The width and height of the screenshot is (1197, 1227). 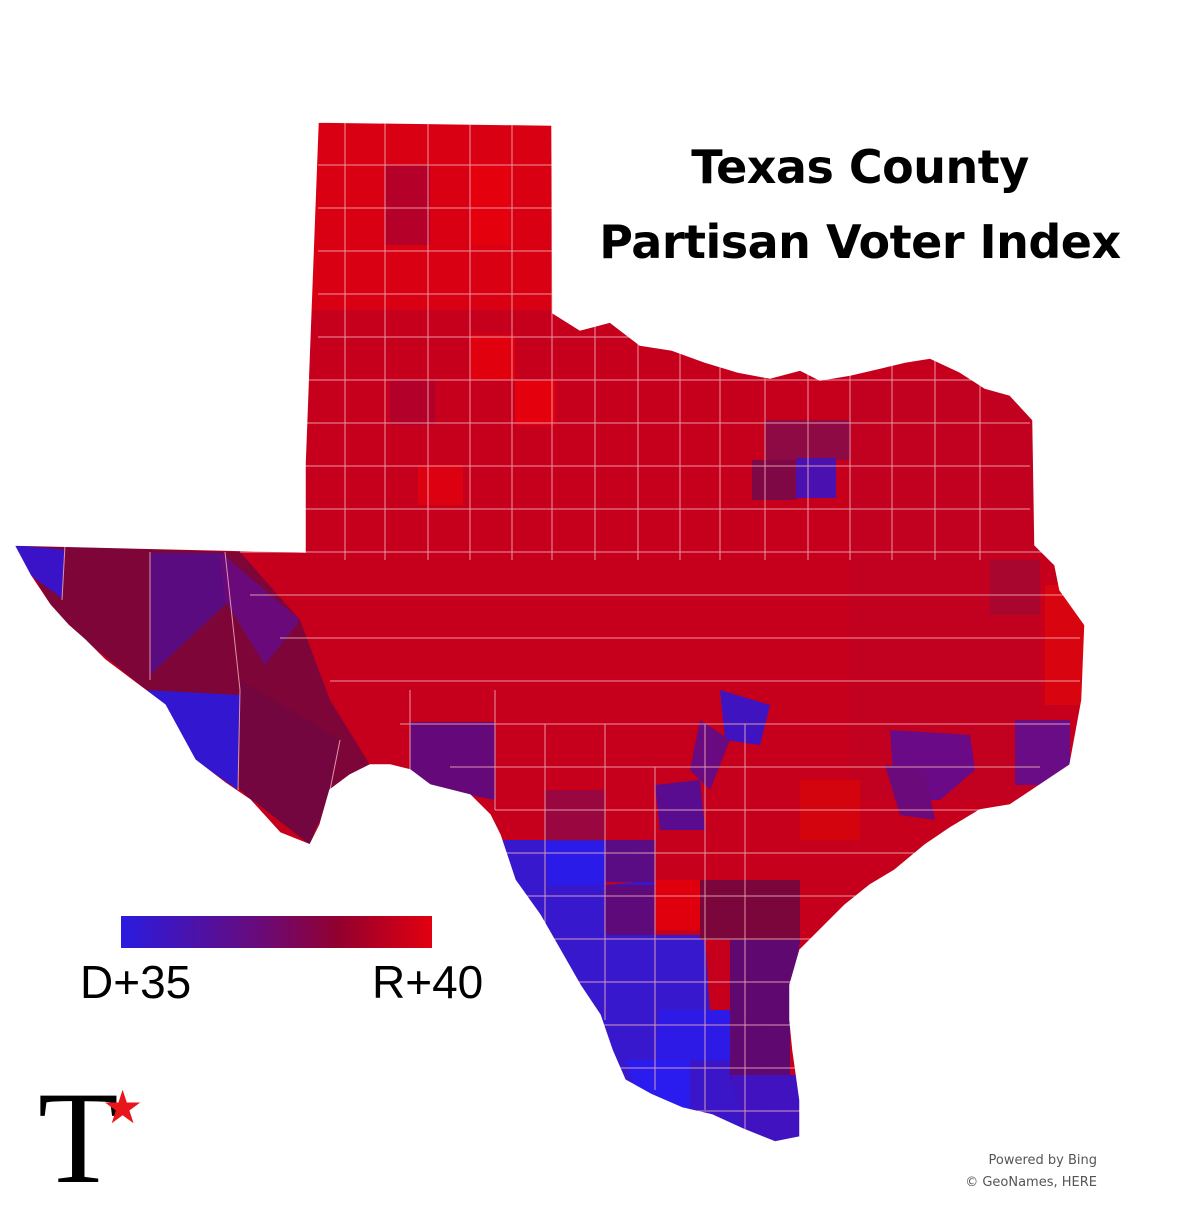 What do you see at coordinates (535, 402) in the screenshot?
I see `county-bright-b` at bounding box center [535, 402].